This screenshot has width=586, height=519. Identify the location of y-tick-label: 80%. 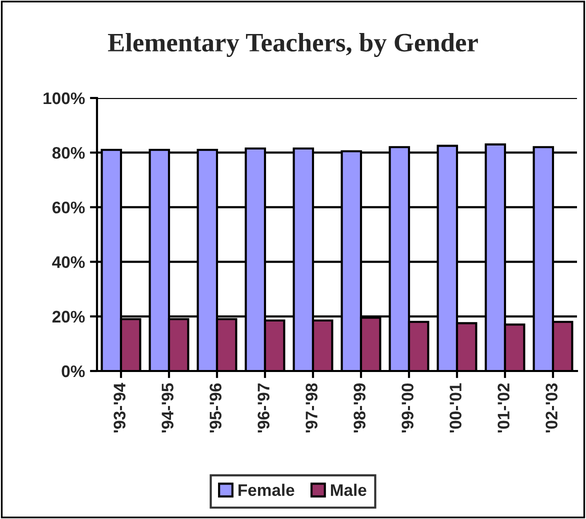
(68, 153).